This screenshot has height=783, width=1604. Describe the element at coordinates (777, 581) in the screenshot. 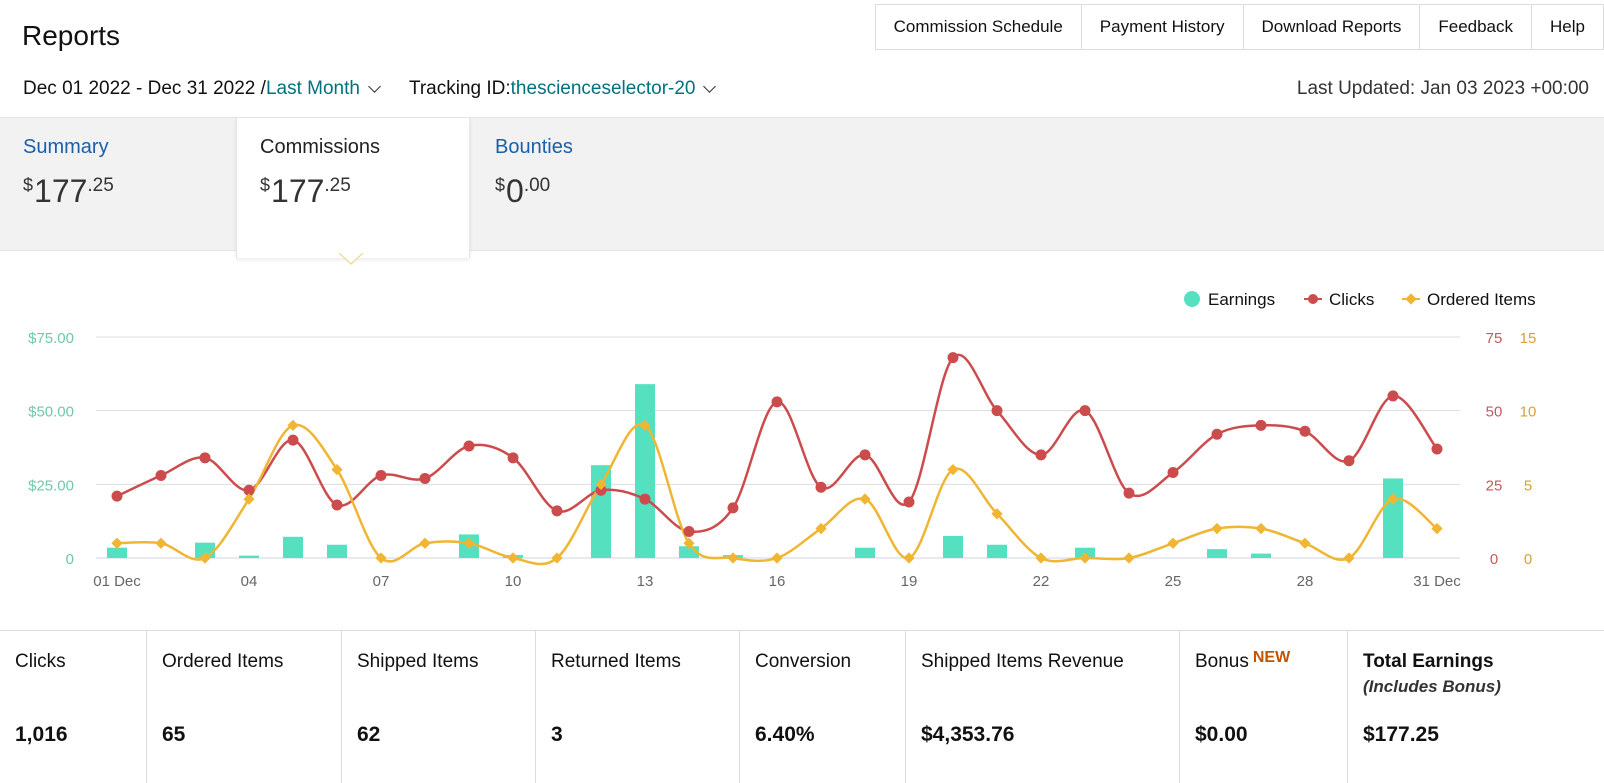

I see `x-tick-label: 16` at that location.